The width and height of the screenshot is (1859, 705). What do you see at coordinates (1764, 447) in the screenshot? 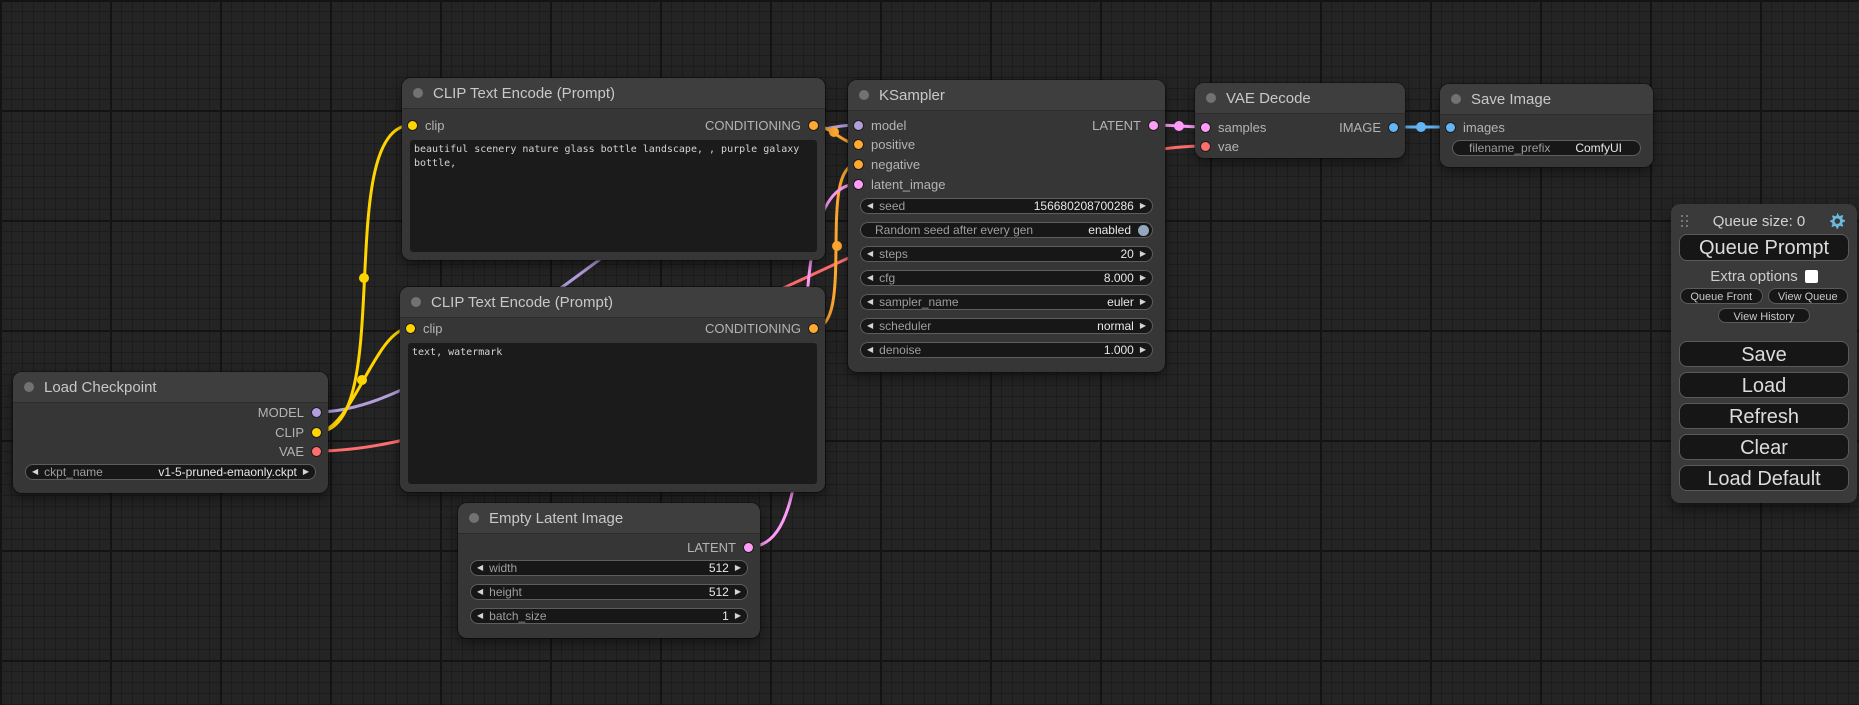
I see `clear-button: Clear` at bounding box center [1764, 447].